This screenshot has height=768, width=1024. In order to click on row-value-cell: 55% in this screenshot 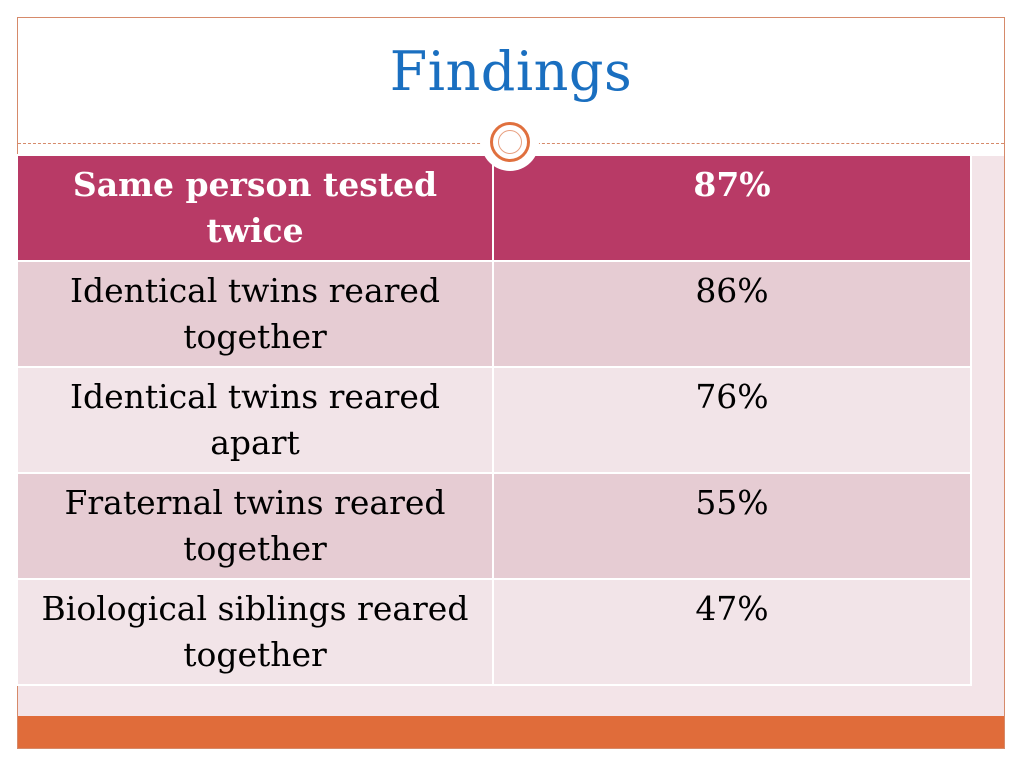, I will do `click(732, 526)`.